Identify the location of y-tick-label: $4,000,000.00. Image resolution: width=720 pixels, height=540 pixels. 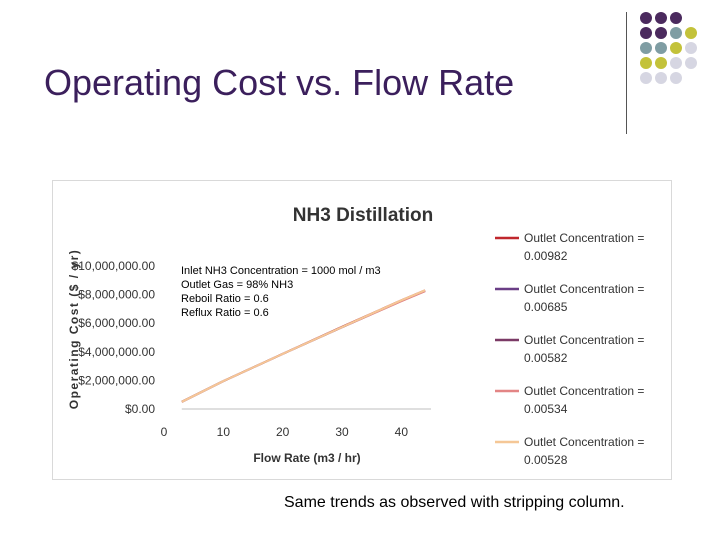
(116, 352).